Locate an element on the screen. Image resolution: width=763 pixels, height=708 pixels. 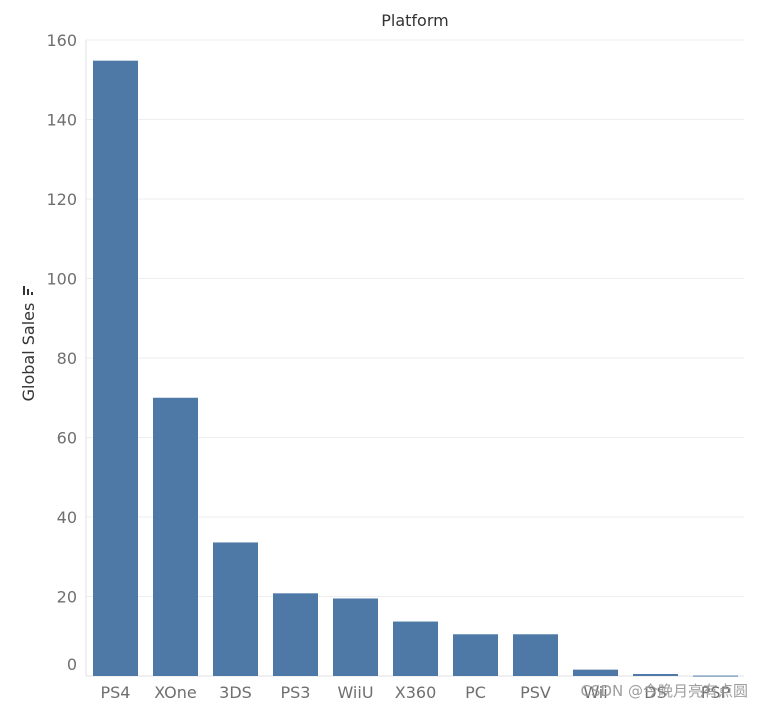
y-tick-label: 0 is located at coordinates (72, 664).